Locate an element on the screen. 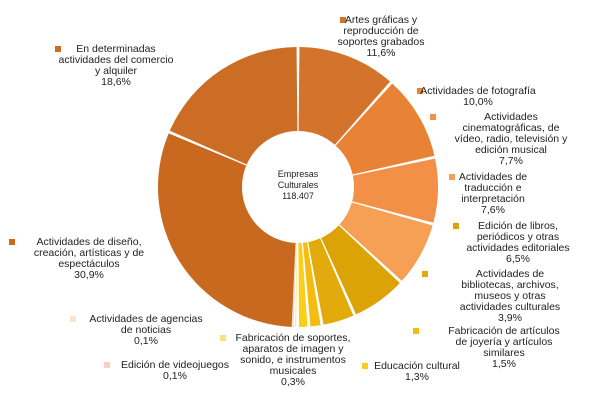 The width and height of the screenshot is (590, 405). slice-label-line-2: Actividades is located at coordinates (511, 117).